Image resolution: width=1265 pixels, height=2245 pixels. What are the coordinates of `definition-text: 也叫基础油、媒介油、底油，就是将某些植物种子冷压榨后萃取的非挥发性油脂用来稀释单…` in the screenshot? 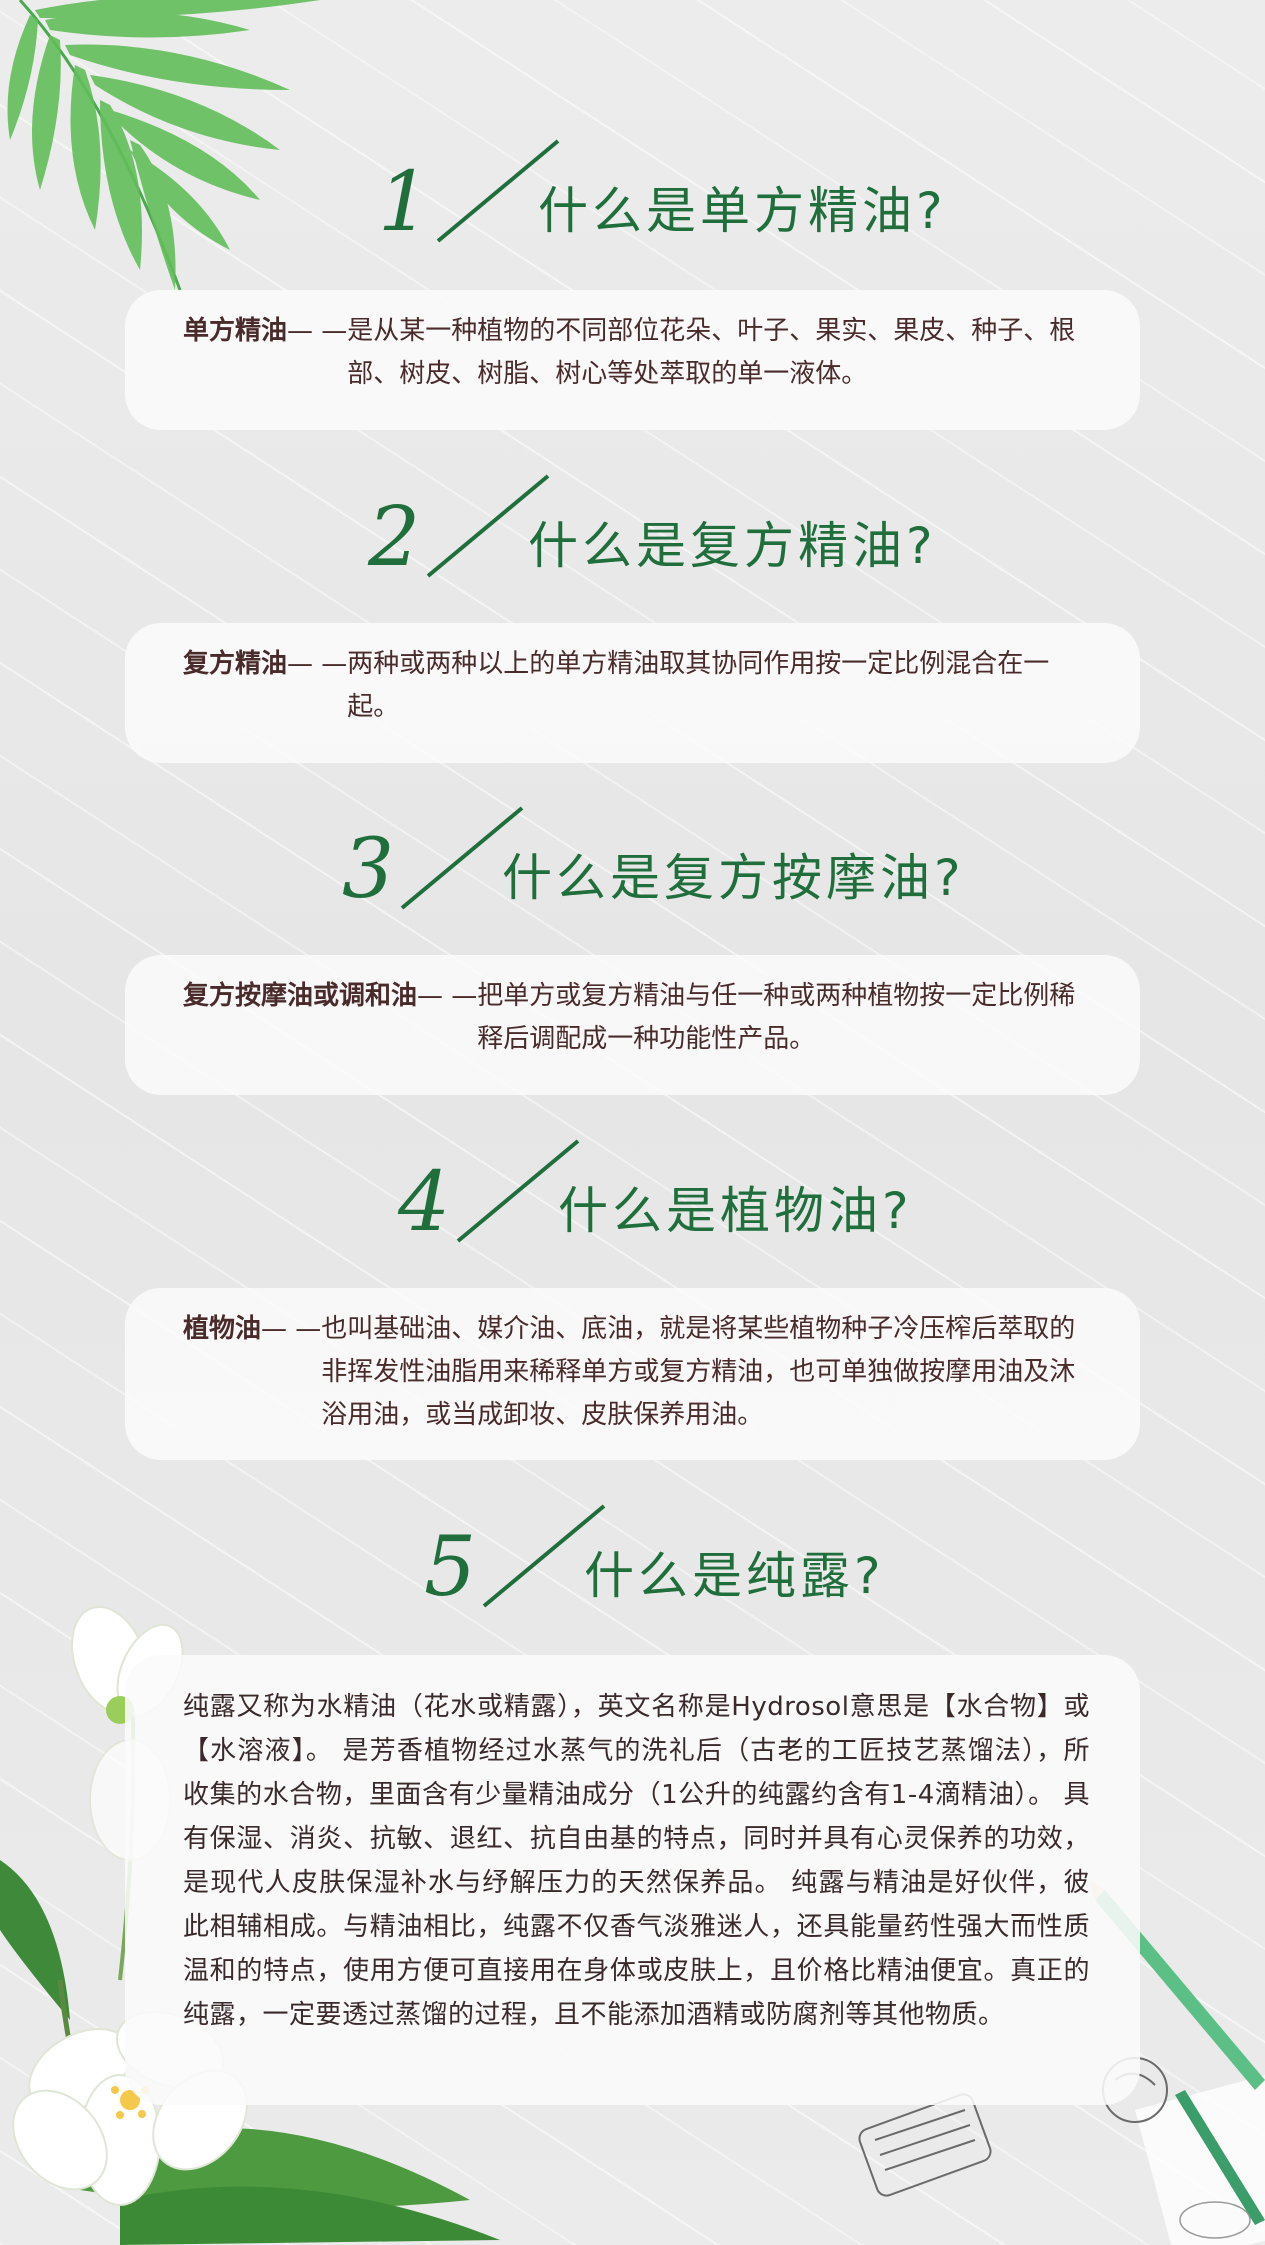 It's located at (698, 1372).